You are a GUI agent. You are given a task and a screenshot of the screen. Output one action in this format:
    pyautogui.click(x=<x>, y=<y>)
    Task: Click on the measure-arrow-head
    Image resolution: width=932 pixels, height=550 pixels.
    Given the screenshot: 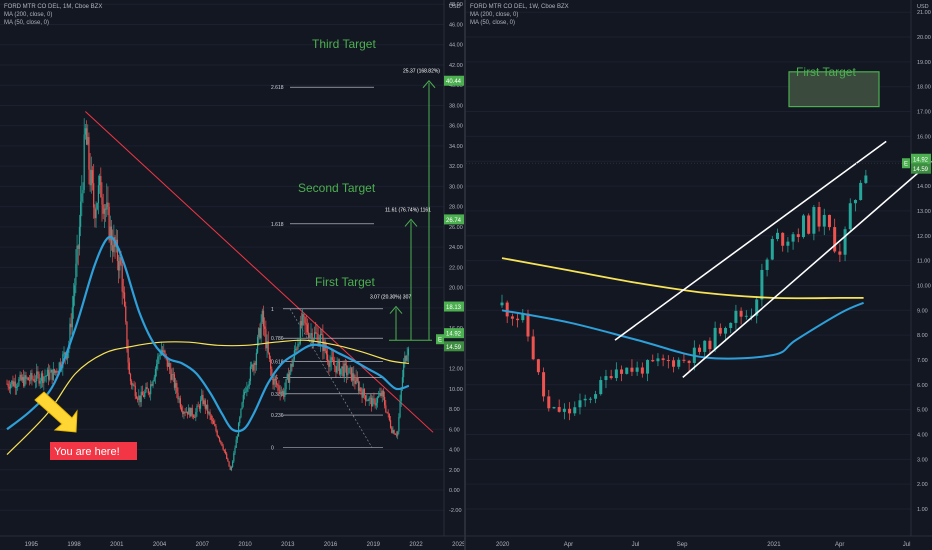 What is the action you would take?
    pyautogui.click(x=396, y=309)
    